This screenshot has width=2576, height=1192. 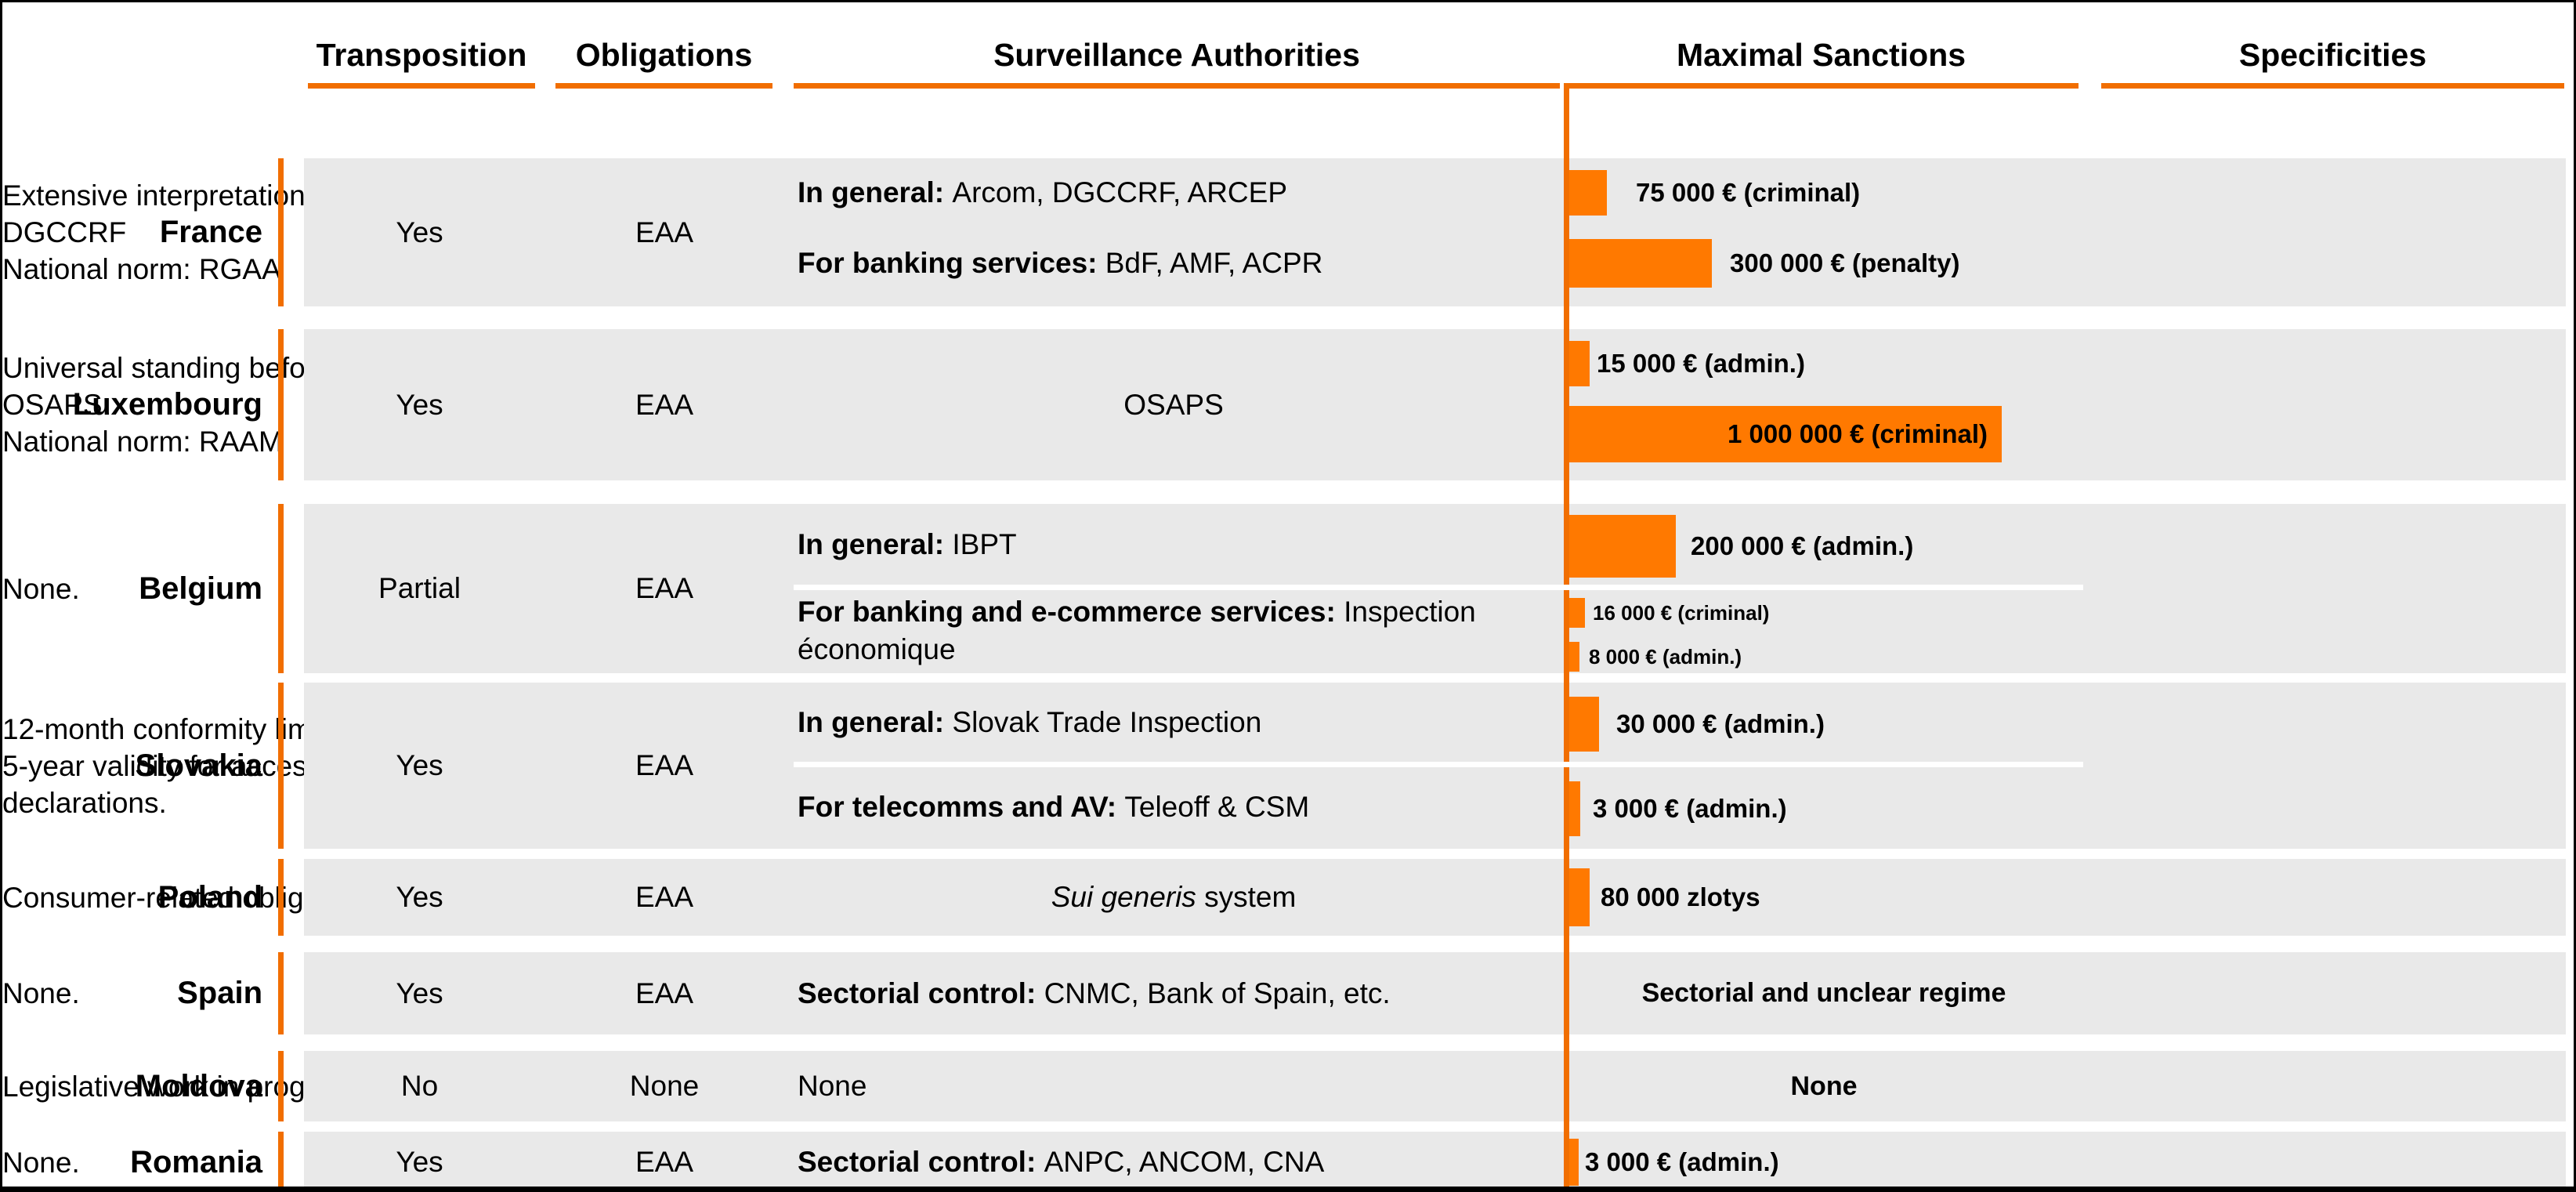 What do you see at coordinates (1821, 55) in the screenshot?
I see `column-header-maximal-sanctions: Maximal Sanctions` at bounding box center [1821, 55].